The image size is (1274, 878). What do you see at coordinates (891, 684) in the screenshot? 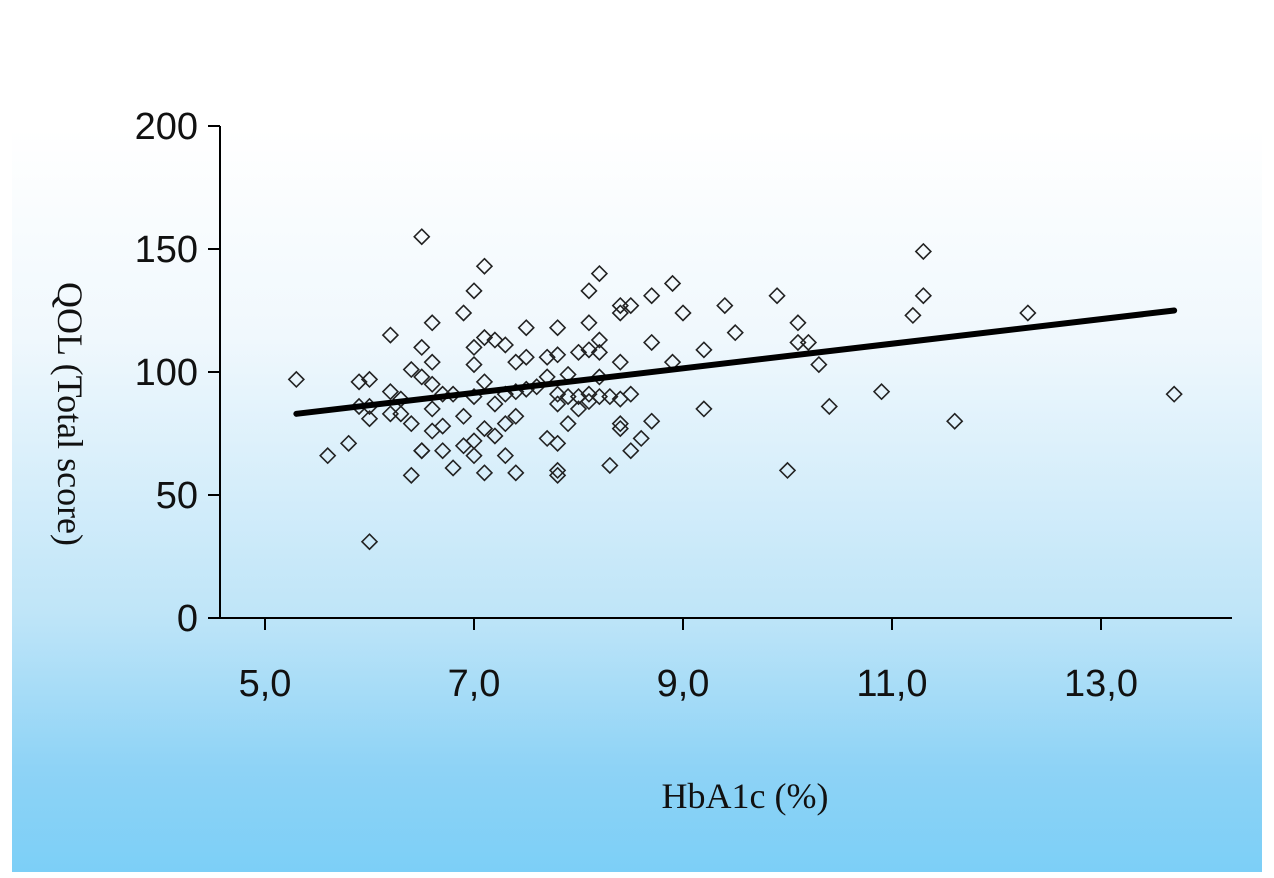
I see `x-tick-label: 11,0` at bounding box center [891, 684].